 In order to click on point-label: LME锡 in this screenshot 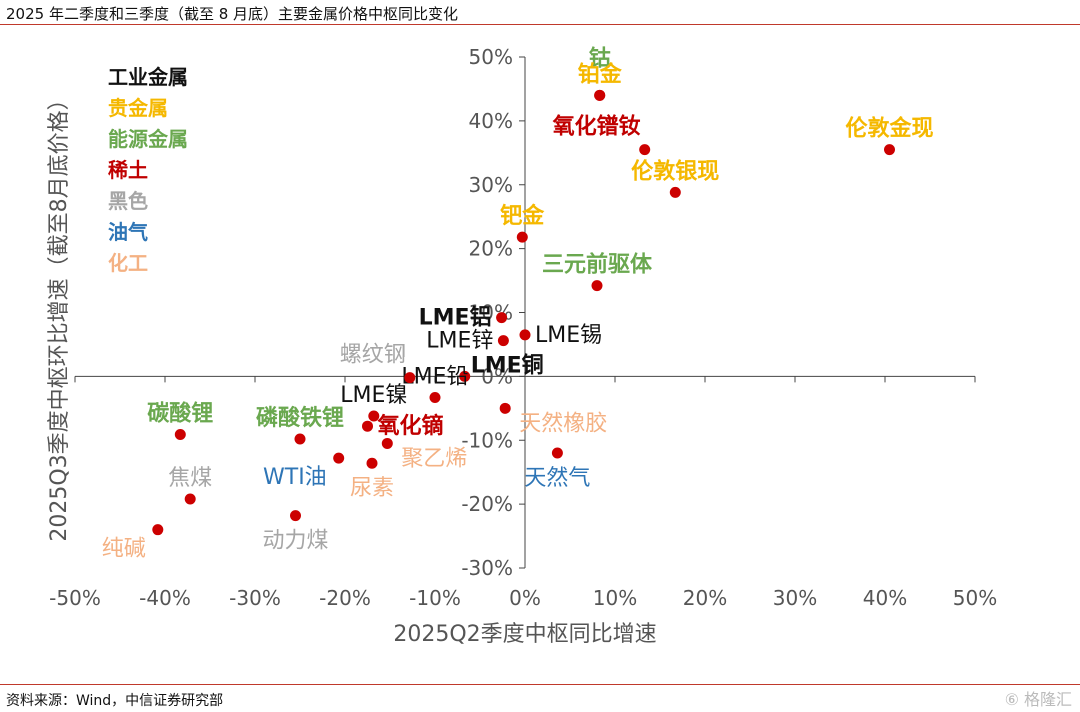, I will do `click(568, 335)`.